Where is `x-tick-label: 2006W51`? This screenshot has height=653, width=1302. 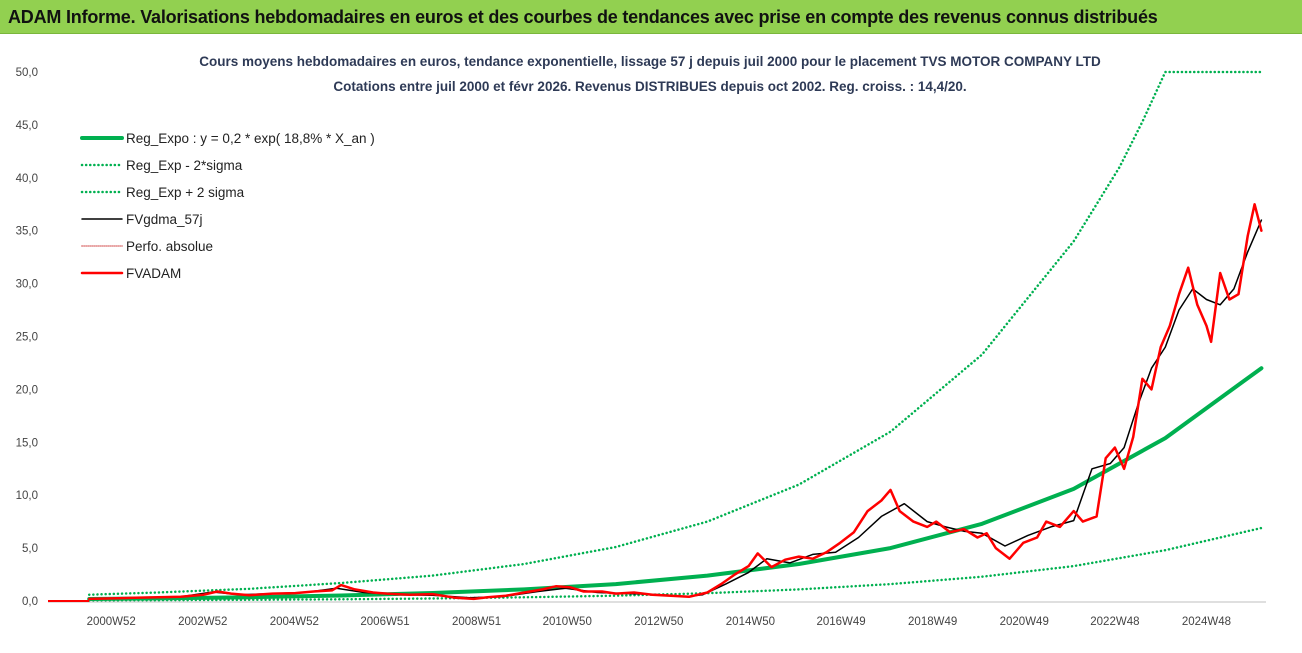
x-tick-label: 2006W51 is located at coordinates (384, 622).